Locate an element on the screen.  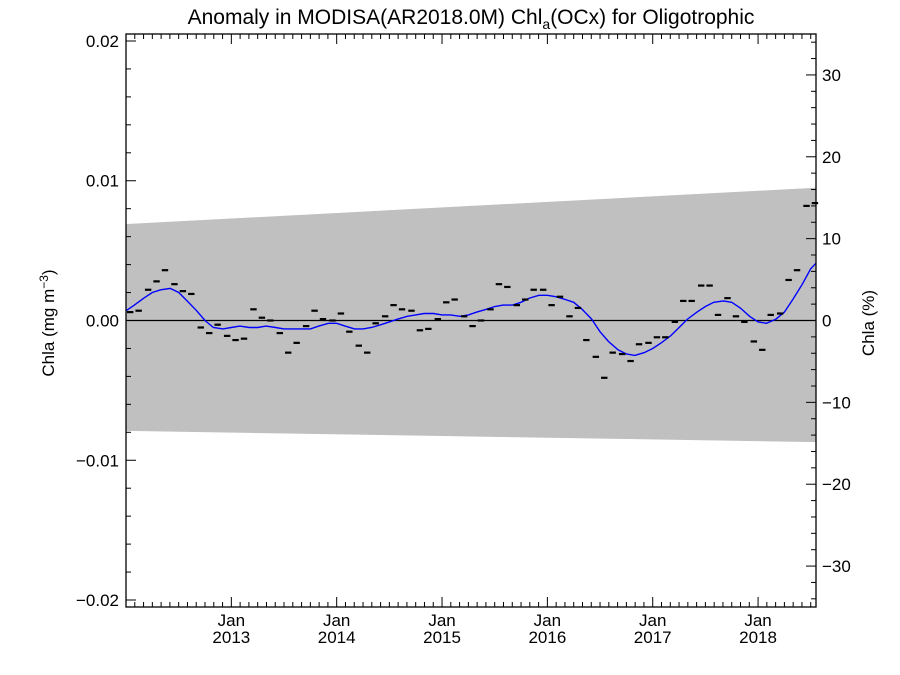
y-left-tick-label: −0.02 is located at coordinates (97, 600).